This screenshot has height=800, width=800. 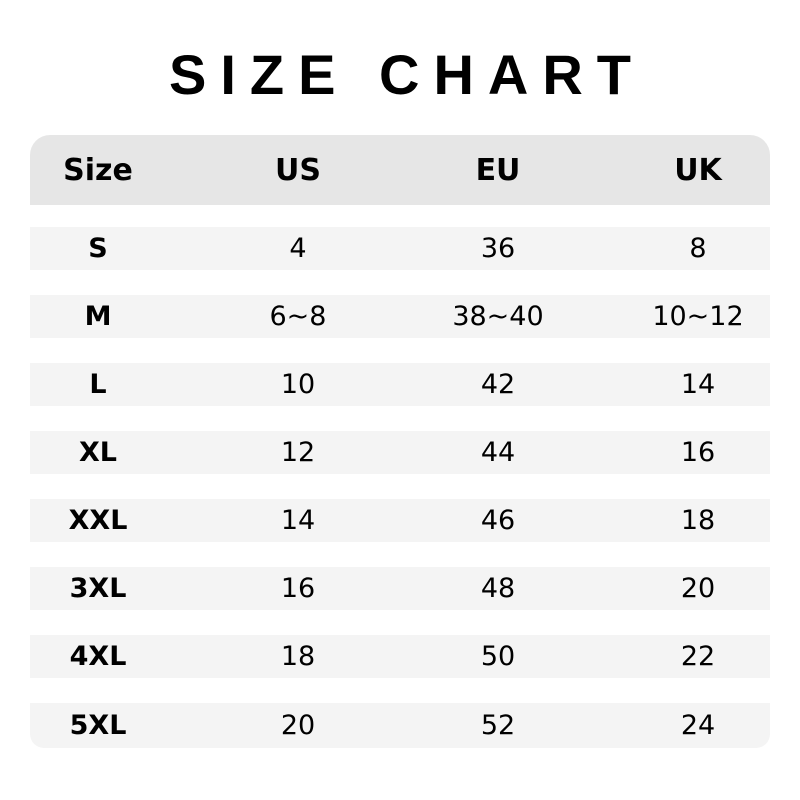 I want to click on cell-us: 16, so click(x=298, y=588).